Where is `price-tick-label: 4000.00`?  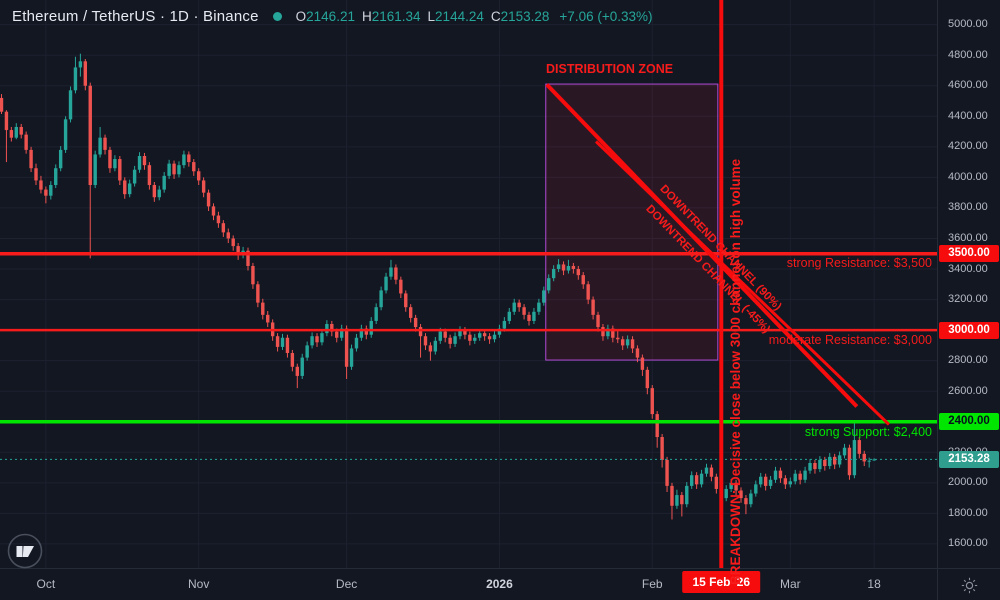 price-tick-label: 4000.00 is located at coordinates (968, 176).